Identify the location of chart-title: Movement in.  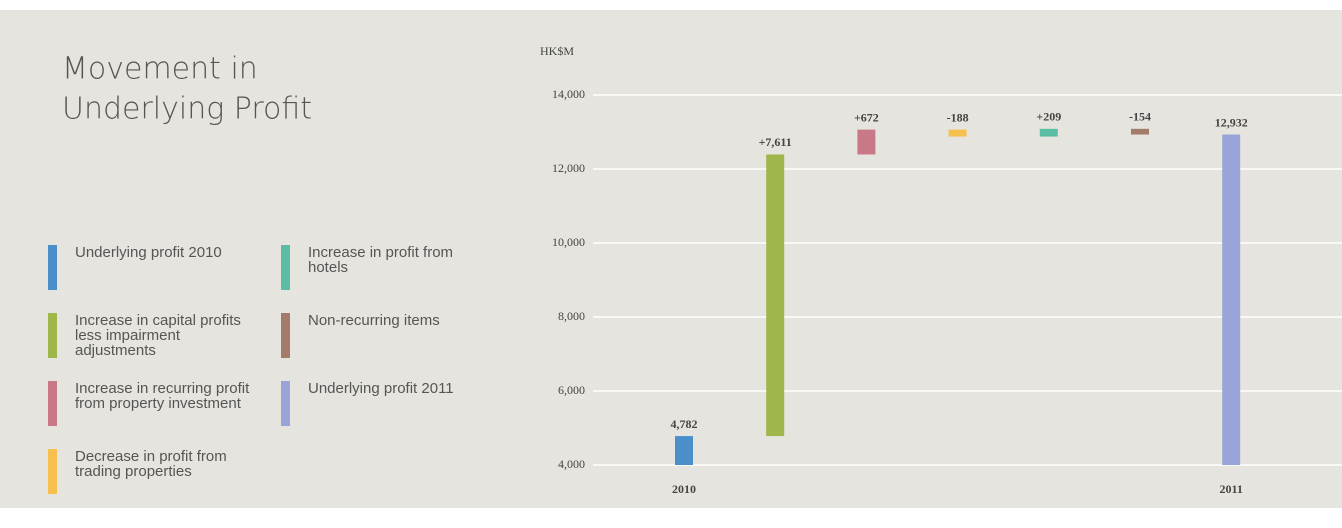
(160, 69).